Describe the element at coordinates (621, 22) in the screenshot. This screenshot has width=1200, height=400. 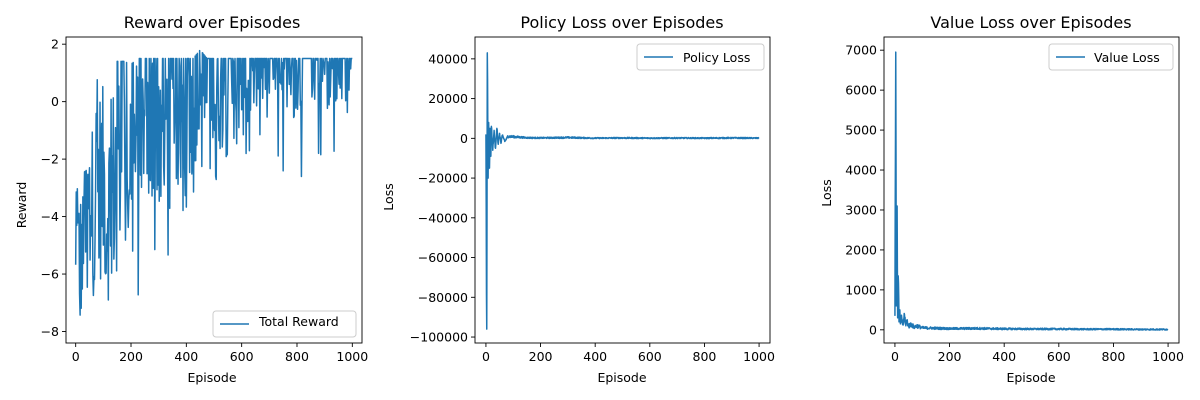
I see `policy-loss-chart-title: Policy Loss over Episodes` at that location.